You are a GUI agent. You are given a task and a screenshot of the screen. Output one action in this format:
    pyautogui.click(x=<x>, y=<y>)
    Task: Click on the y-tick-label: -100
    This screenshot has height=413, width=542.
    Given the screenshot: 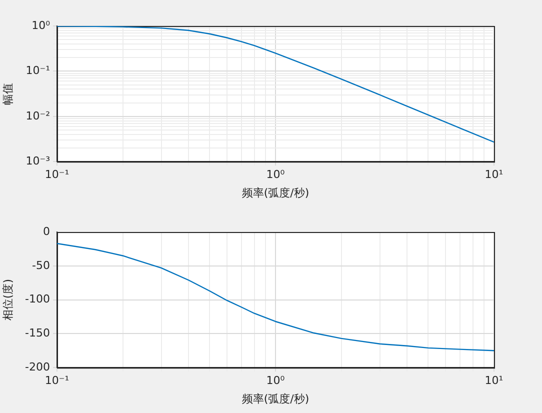 What is the action you would take?
    pyautogui.click(x=37, y=299)
    